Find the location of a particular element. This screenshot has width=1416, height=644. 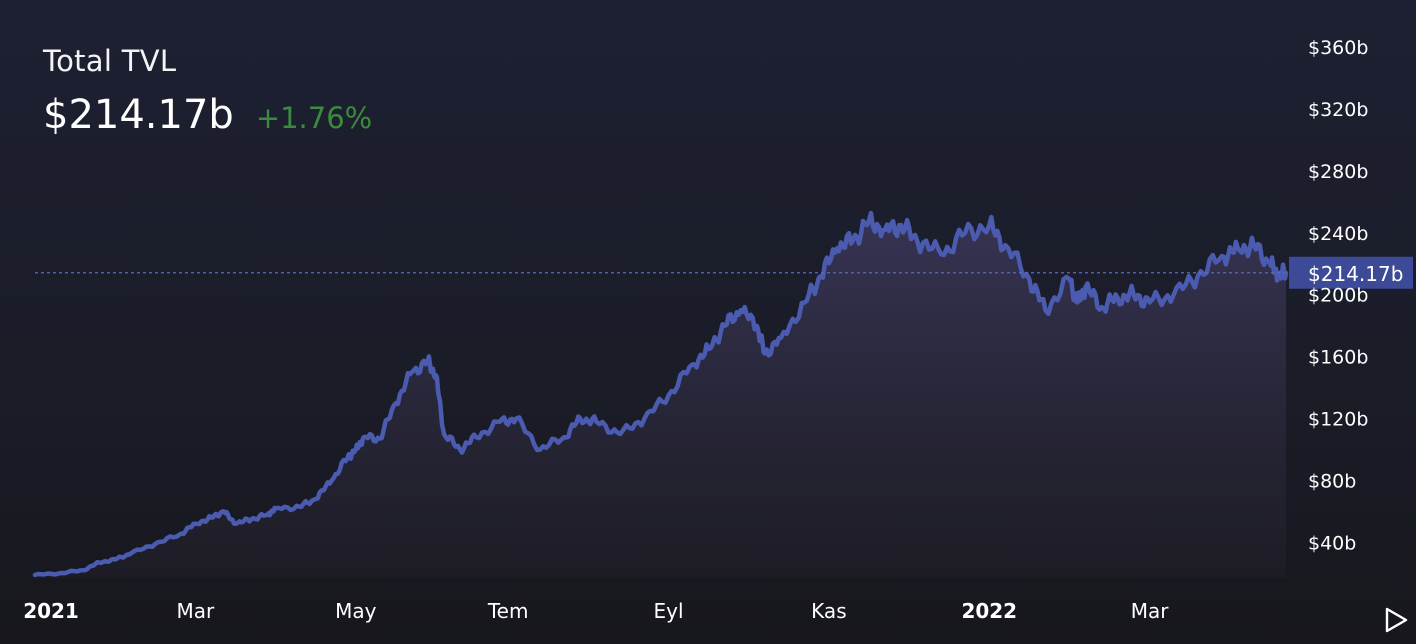

y-tick-label: $360b is located at coordinates (1338, 48).